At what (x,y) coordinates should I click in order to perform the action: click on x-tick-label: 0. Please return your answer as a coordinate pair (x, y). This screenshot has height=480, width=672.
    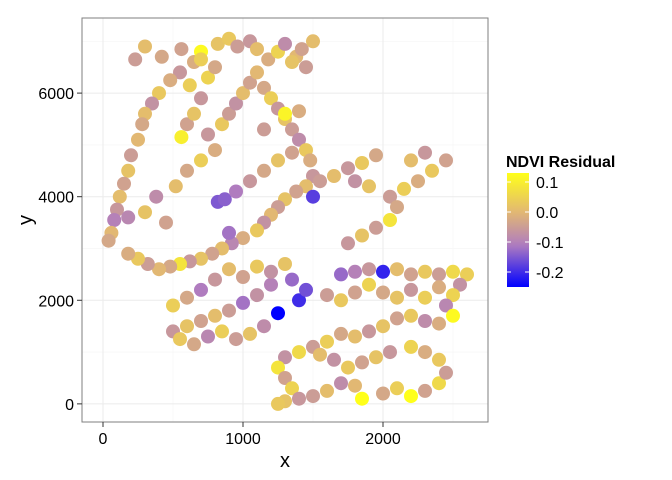
    Looking at the image, I should click on (103, 439).